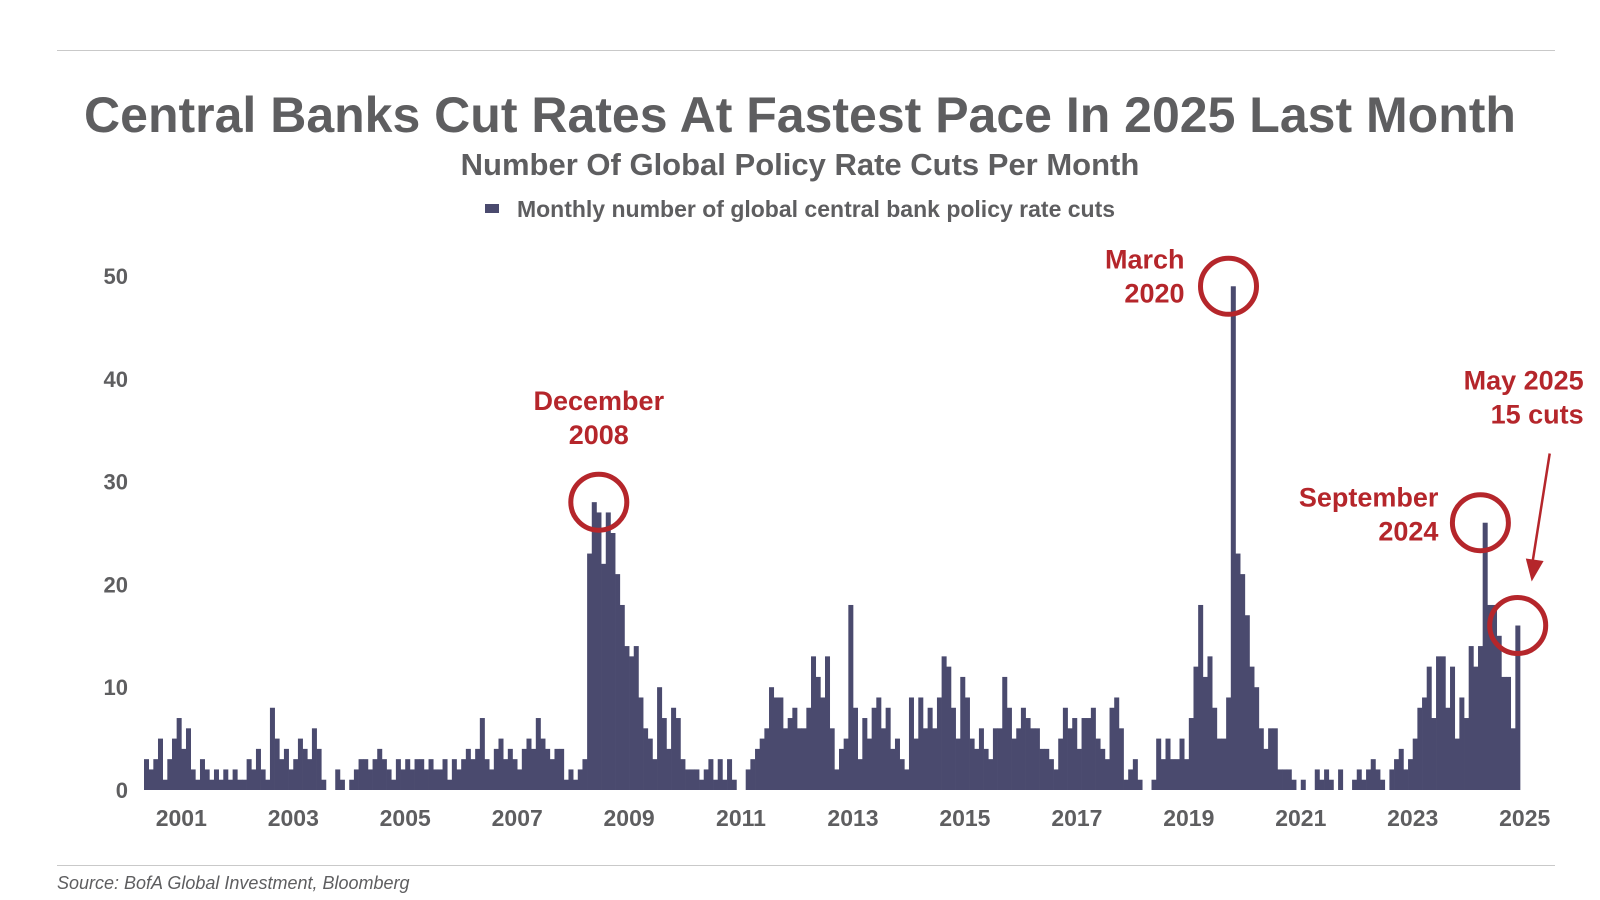 The height and width of the screenshot is (900, 1600). I want to click on annotation-label: March, so click(1145, 259).